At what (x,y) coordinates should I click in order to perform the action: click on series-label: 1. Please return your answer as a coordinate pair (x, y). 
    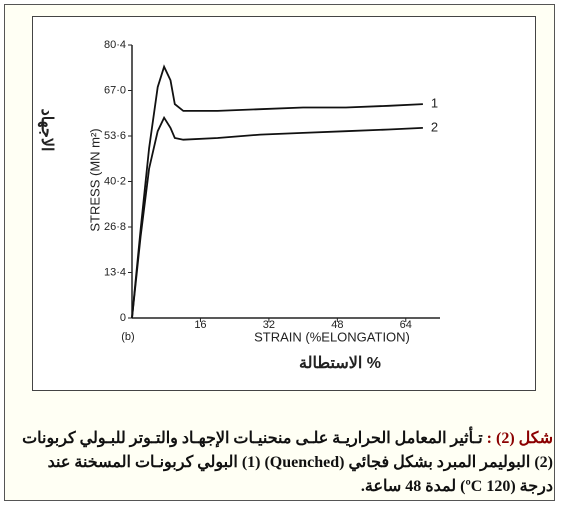
    Looking at the image, I should click on (434, 103).